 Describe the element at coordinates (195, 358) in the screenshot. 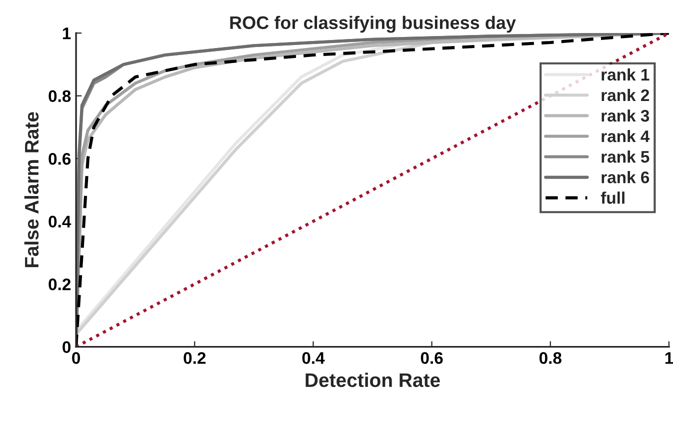

I see `x-tick-label: 0.2` at that location.